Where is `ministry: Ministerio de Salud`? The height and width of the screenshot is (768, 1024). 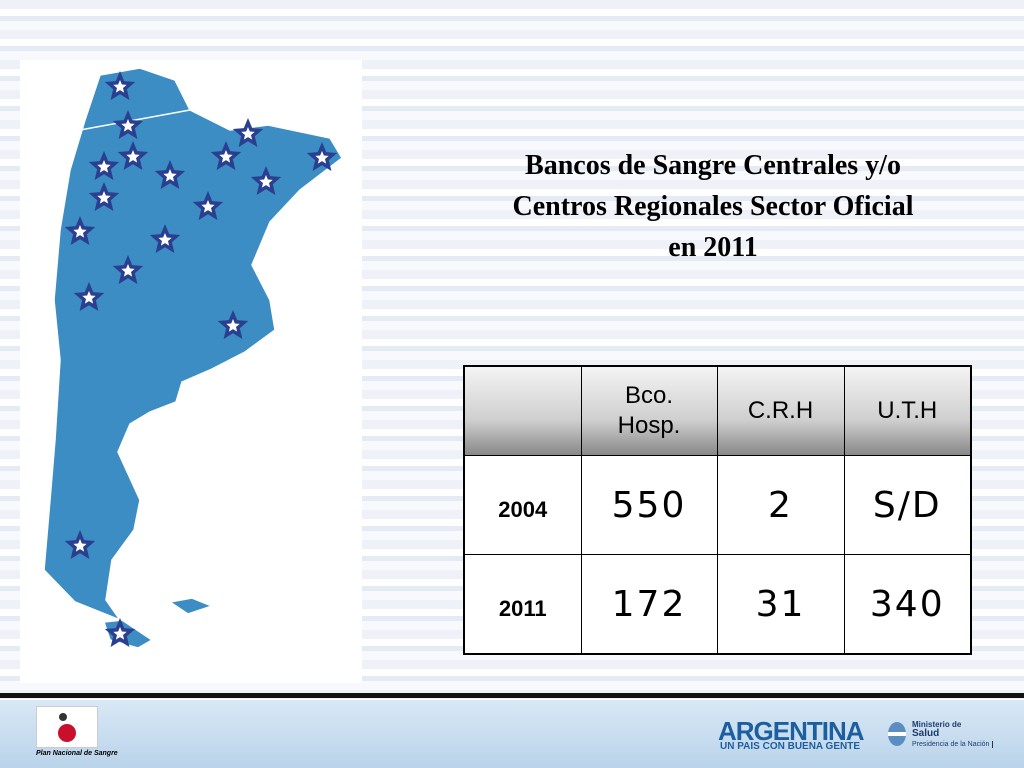 ministry: Ministerio de Salud is located at coordinates (937, 729).